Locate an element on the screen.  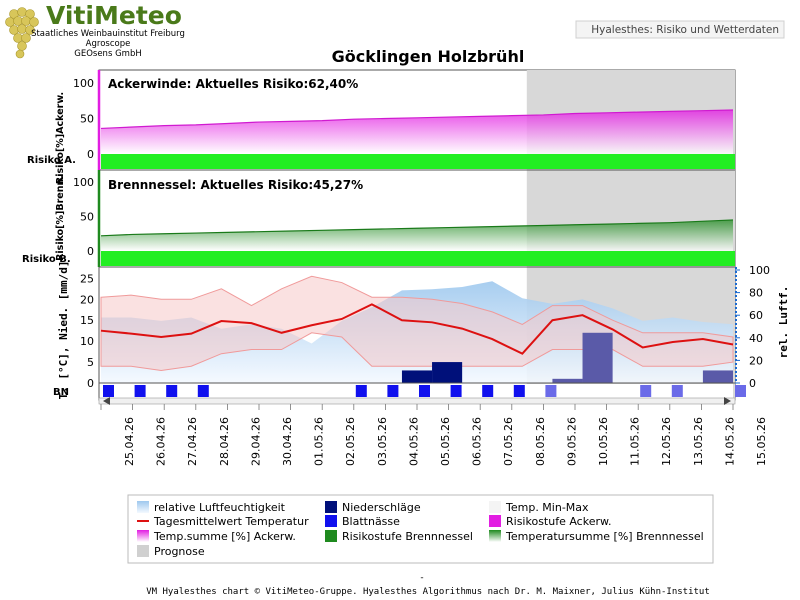
weather-tick-right: 40 is located at coordinates (756, 338).